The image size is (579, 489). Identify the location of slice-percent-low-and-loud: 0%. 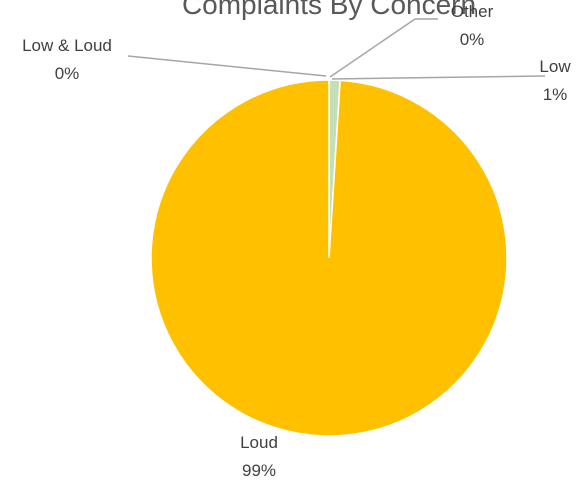
(67, 73).